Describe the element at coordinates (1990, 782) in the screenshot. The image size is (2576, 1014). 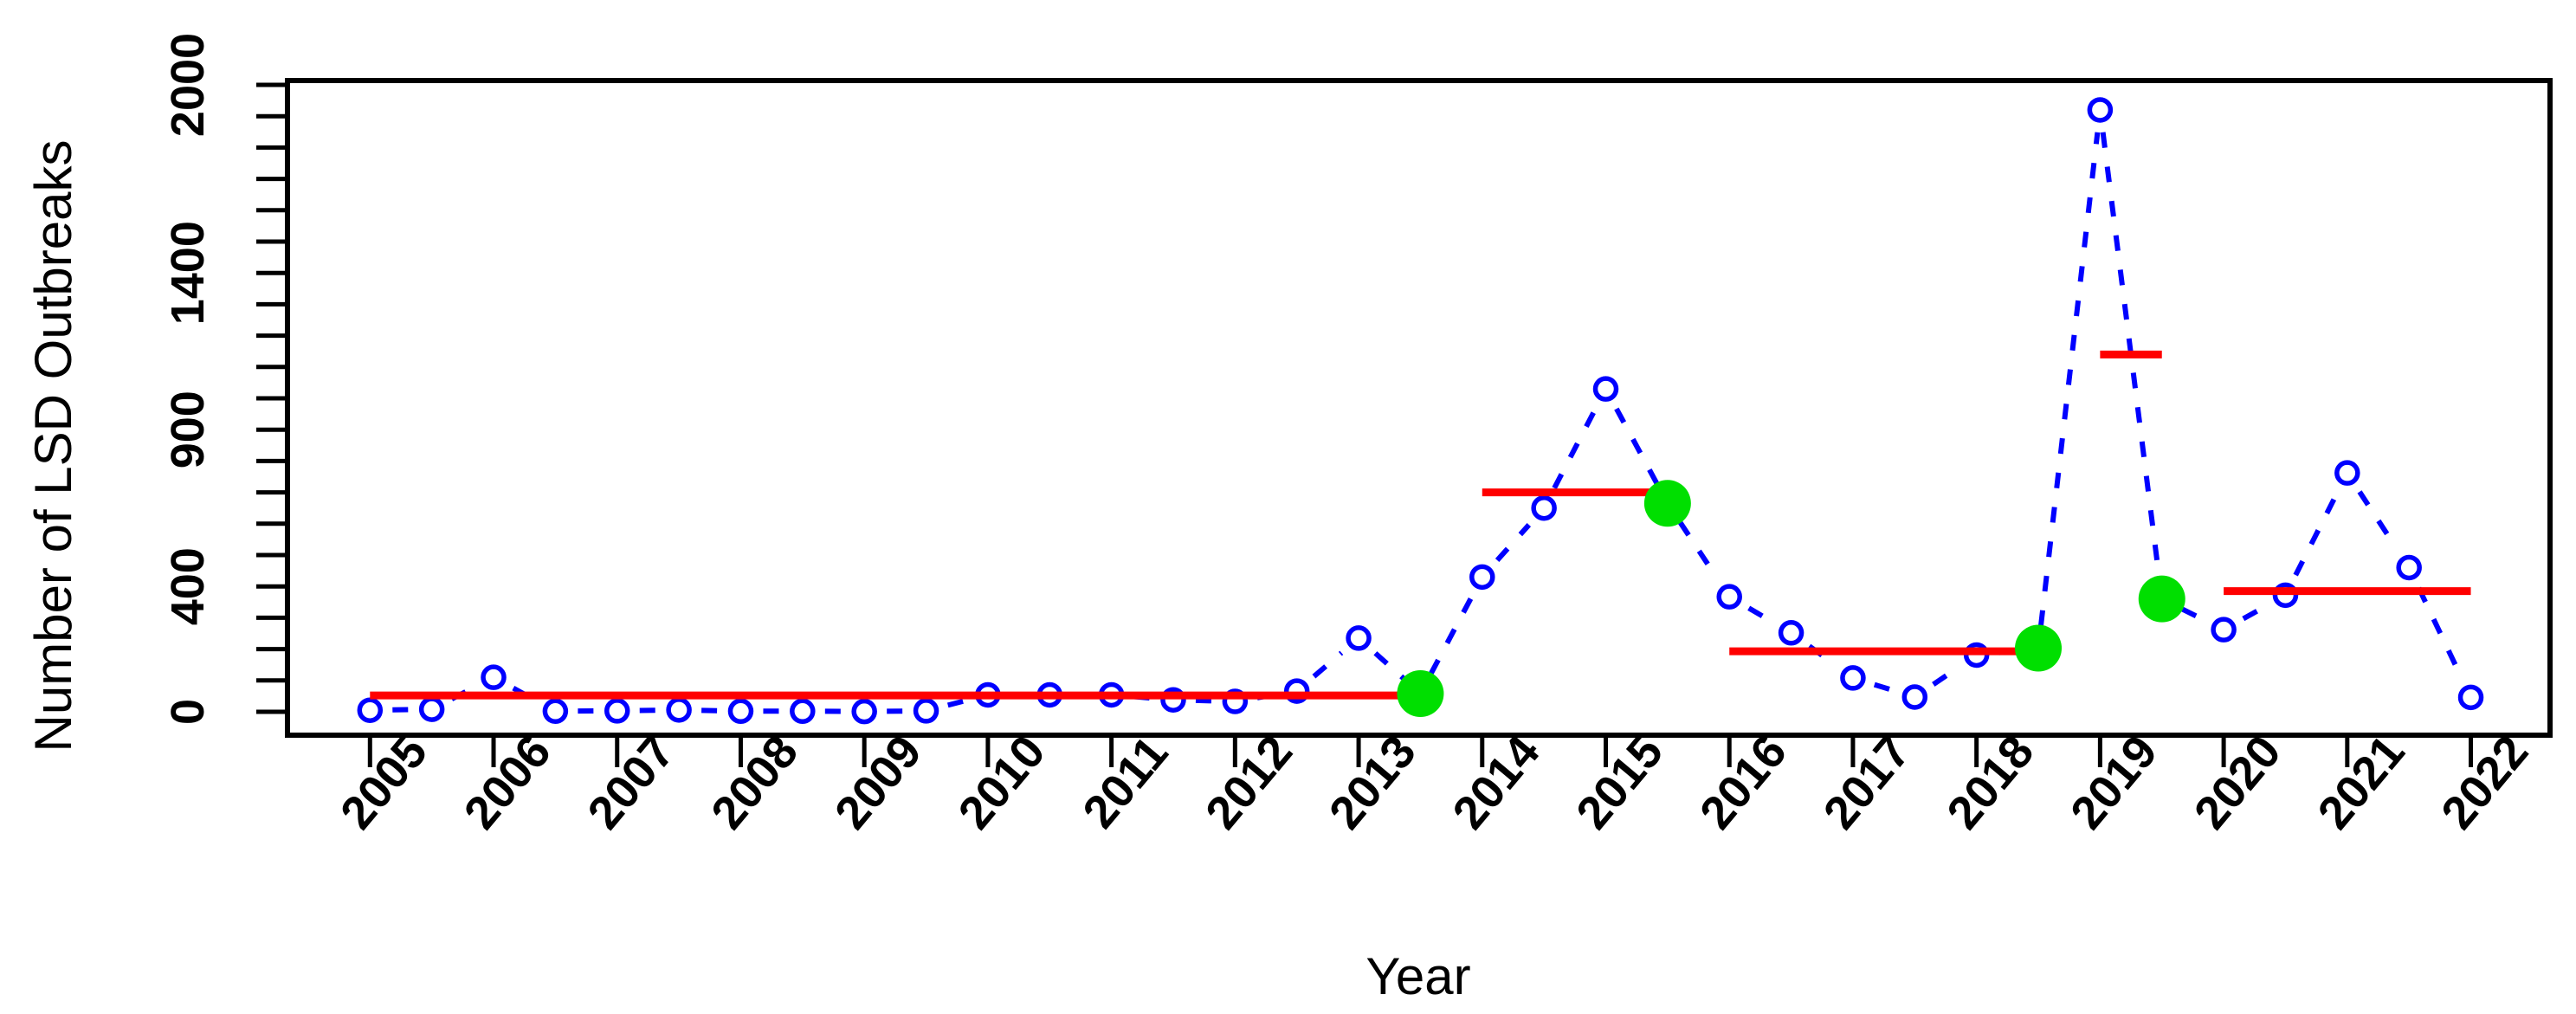
I see `x-tick-label: 2018` at that location.